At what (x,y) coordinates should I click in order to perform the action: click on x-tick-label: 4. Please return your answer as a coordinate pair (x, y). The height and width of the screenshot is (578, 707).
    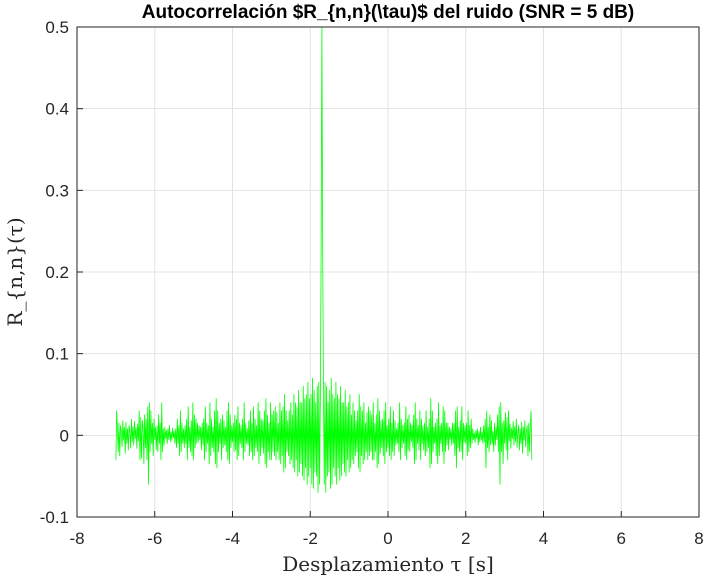
    Looking at the image, I should click on (543, 538).